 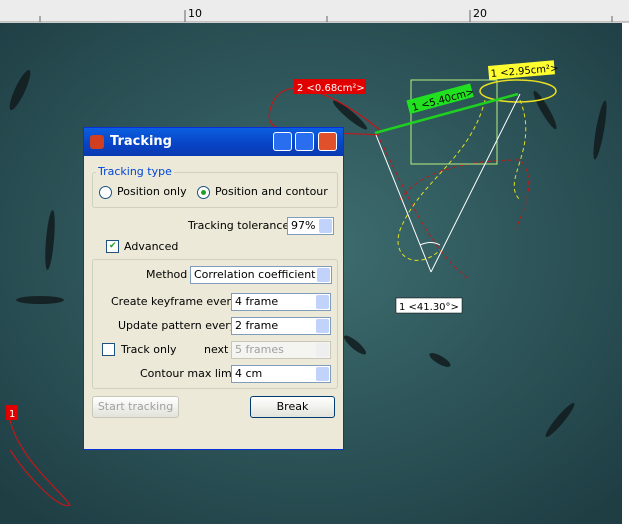 I want to click on id-label: 1, so click(x=12, y=414).